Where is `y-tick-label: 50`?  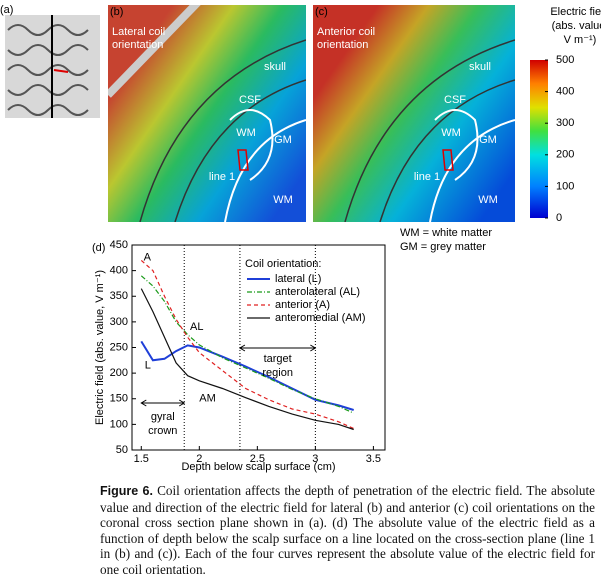
y-tick-label: 50 is located at coordinates (122, 450).